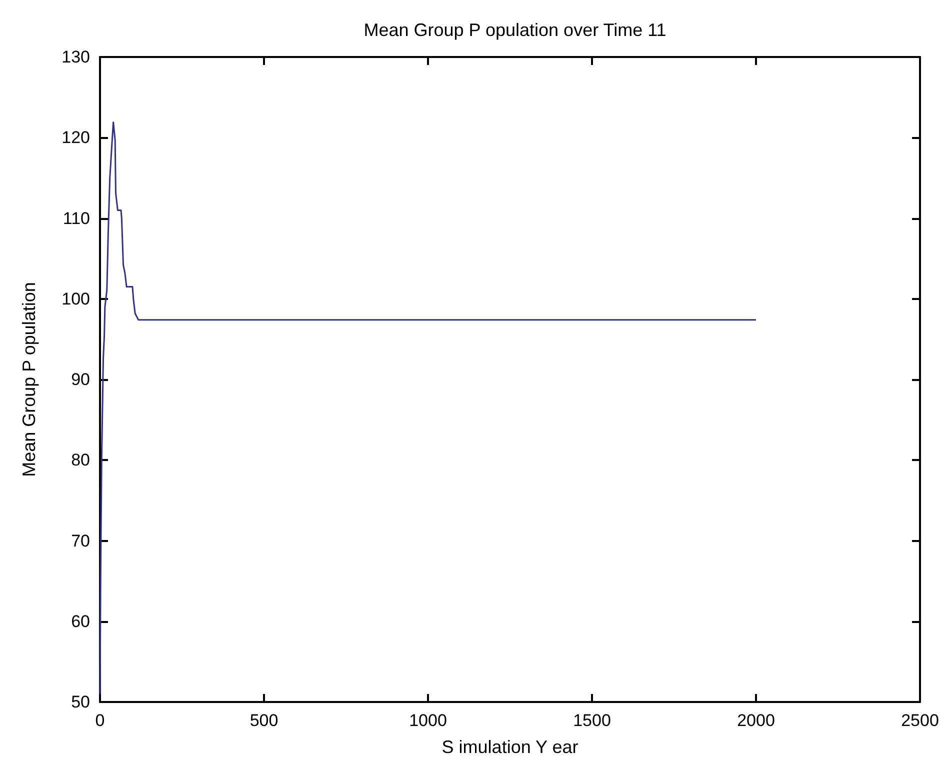 Image resolution: width=948 pixels, height=768 pixels. What do you see at coordinates (515, 30) in the screenshot?
I see `chart-title: Mean Group P opulation over Time 11` at bounding box center [515, 30].